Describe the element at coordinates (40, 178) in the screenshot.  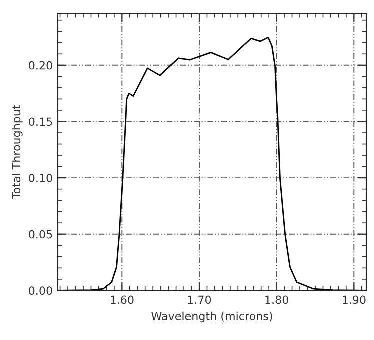
I see `y-tick-label: 0.10` at that location.